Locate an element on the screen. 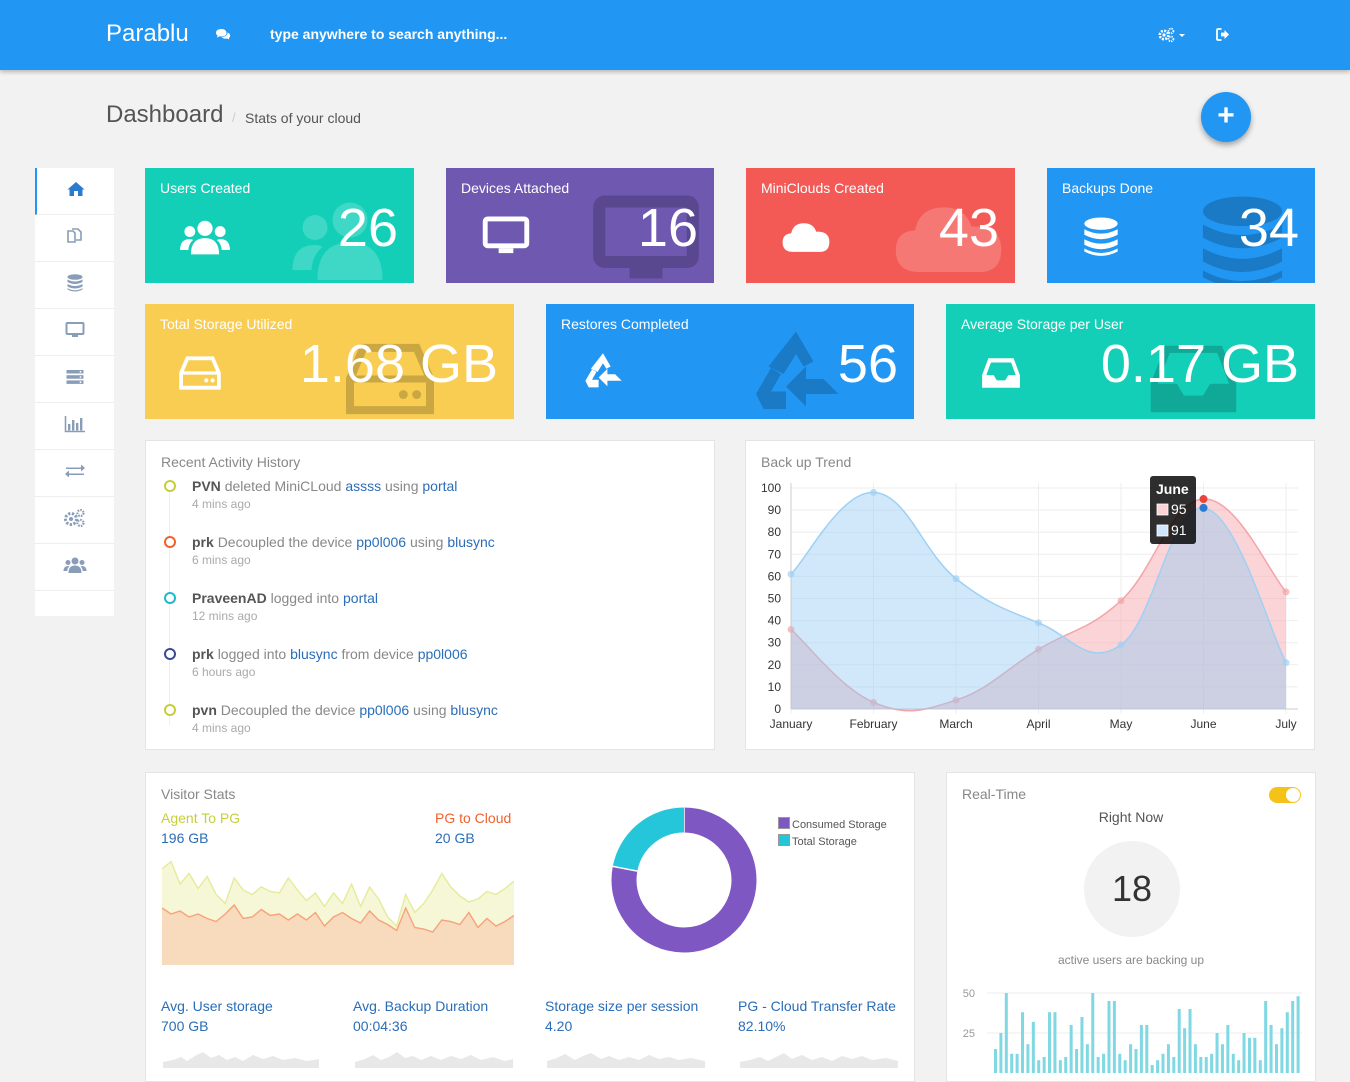 This screenshot has width=1350, height=1082. settings-dropdown-button is located at coordinates (1173, 37).